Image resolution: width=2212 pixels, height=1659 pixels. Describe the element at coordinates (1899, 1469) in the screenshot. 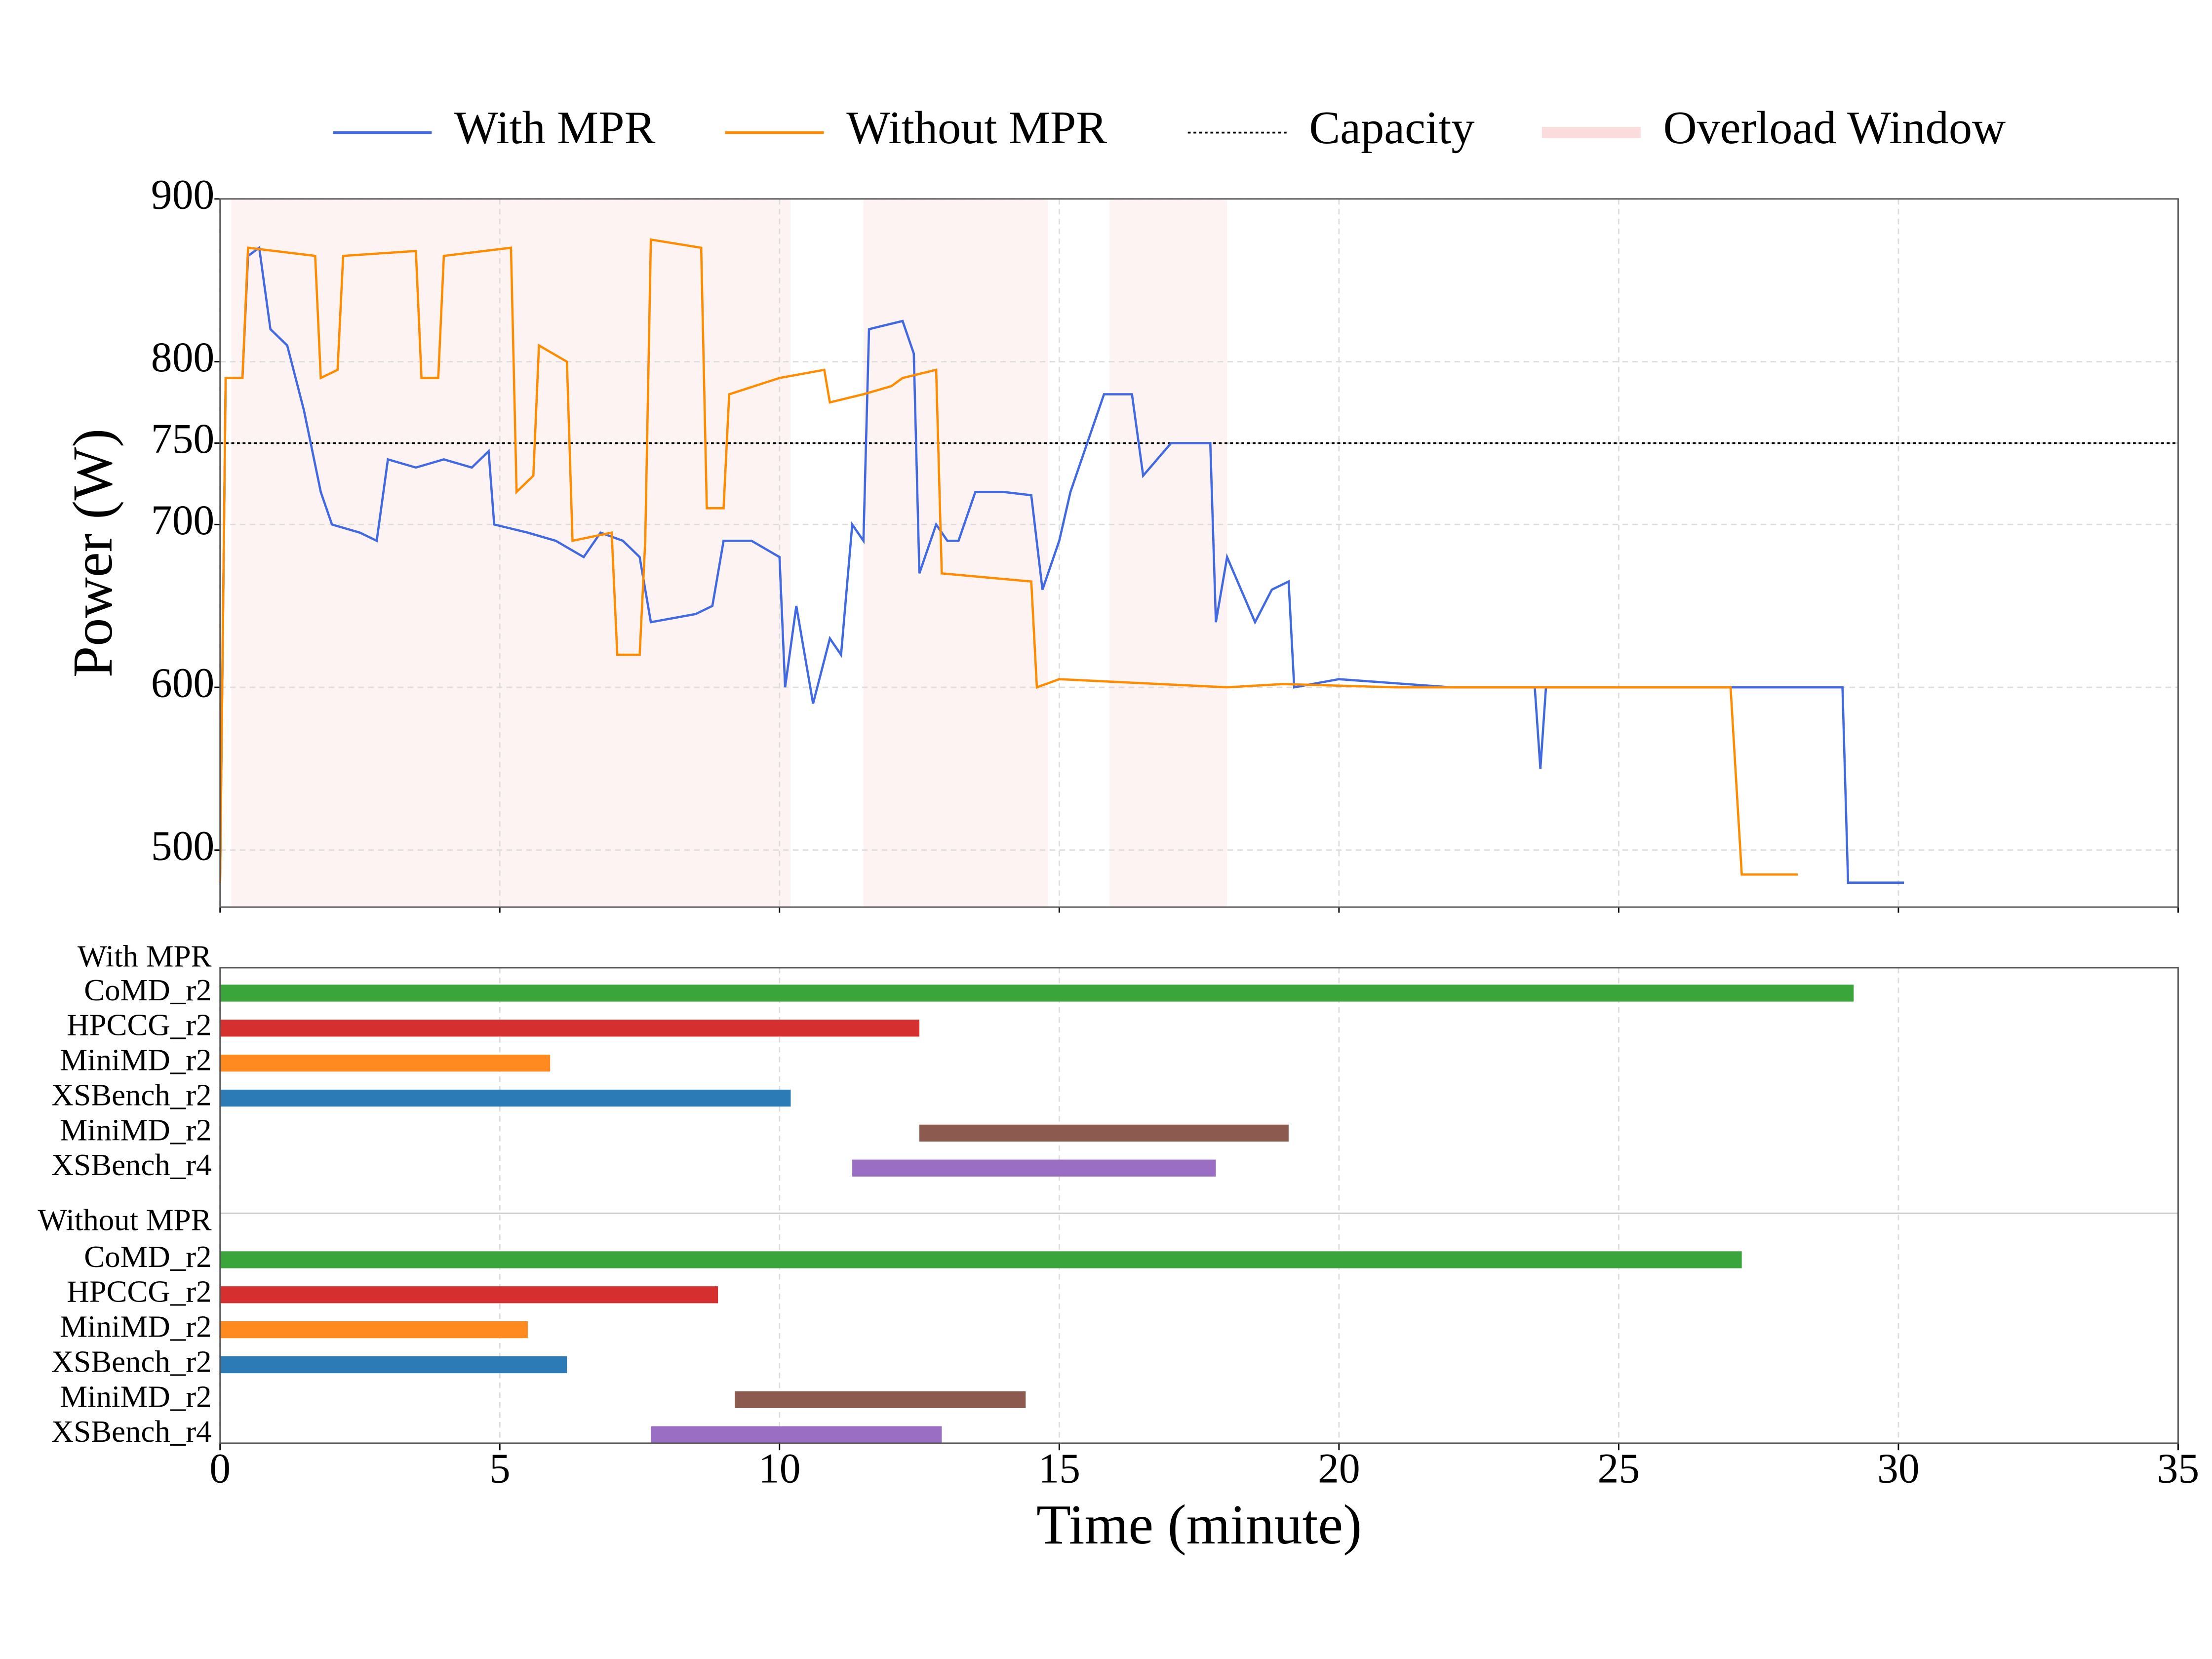

I see `x-tick-label: 30` at that location.